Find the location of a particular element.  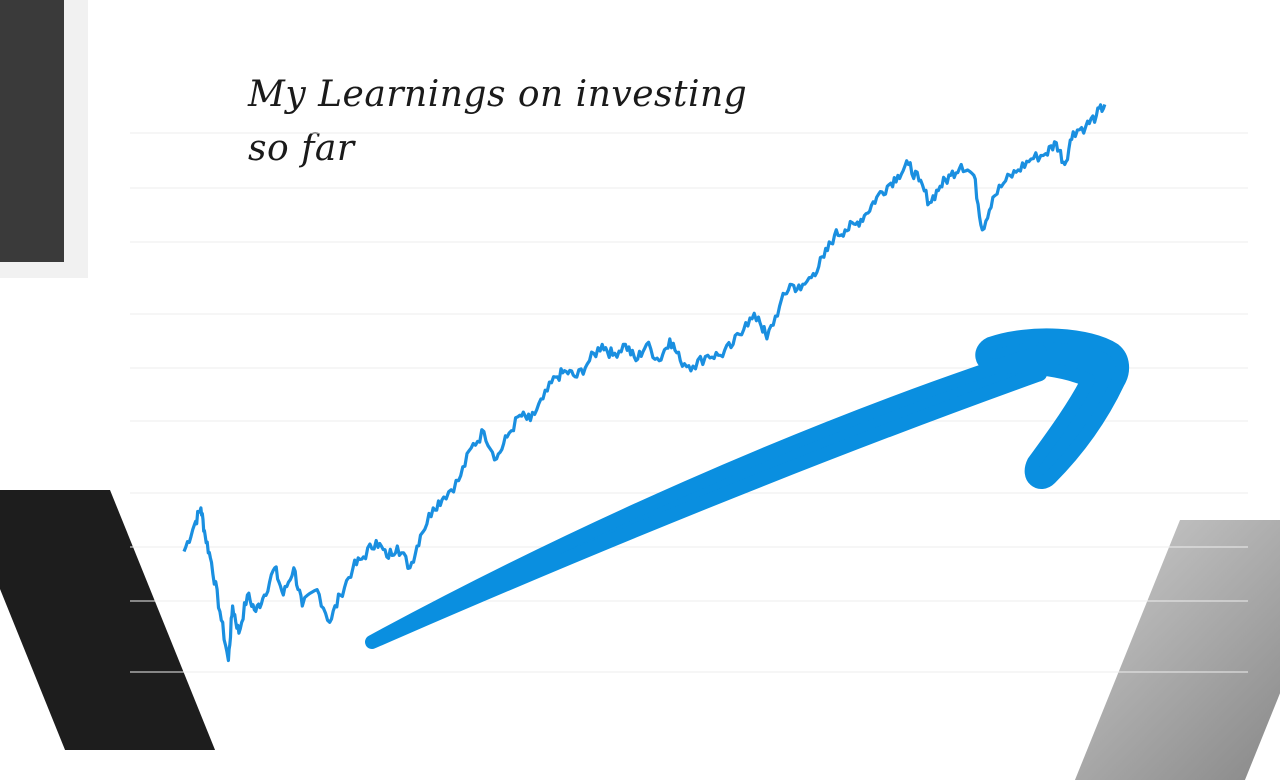

figurine-image is located at coordinates (32, 131).